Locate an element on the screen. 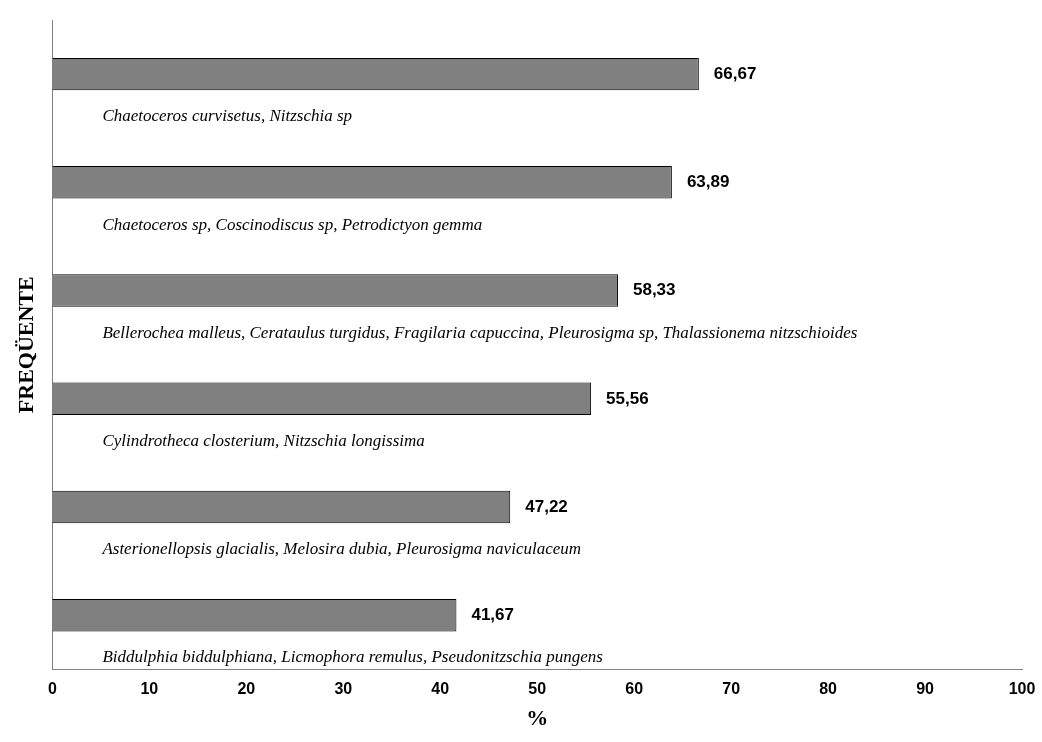 The image size is (1042, 742). data-label: 66,67 is located at coordinates (735, 73).